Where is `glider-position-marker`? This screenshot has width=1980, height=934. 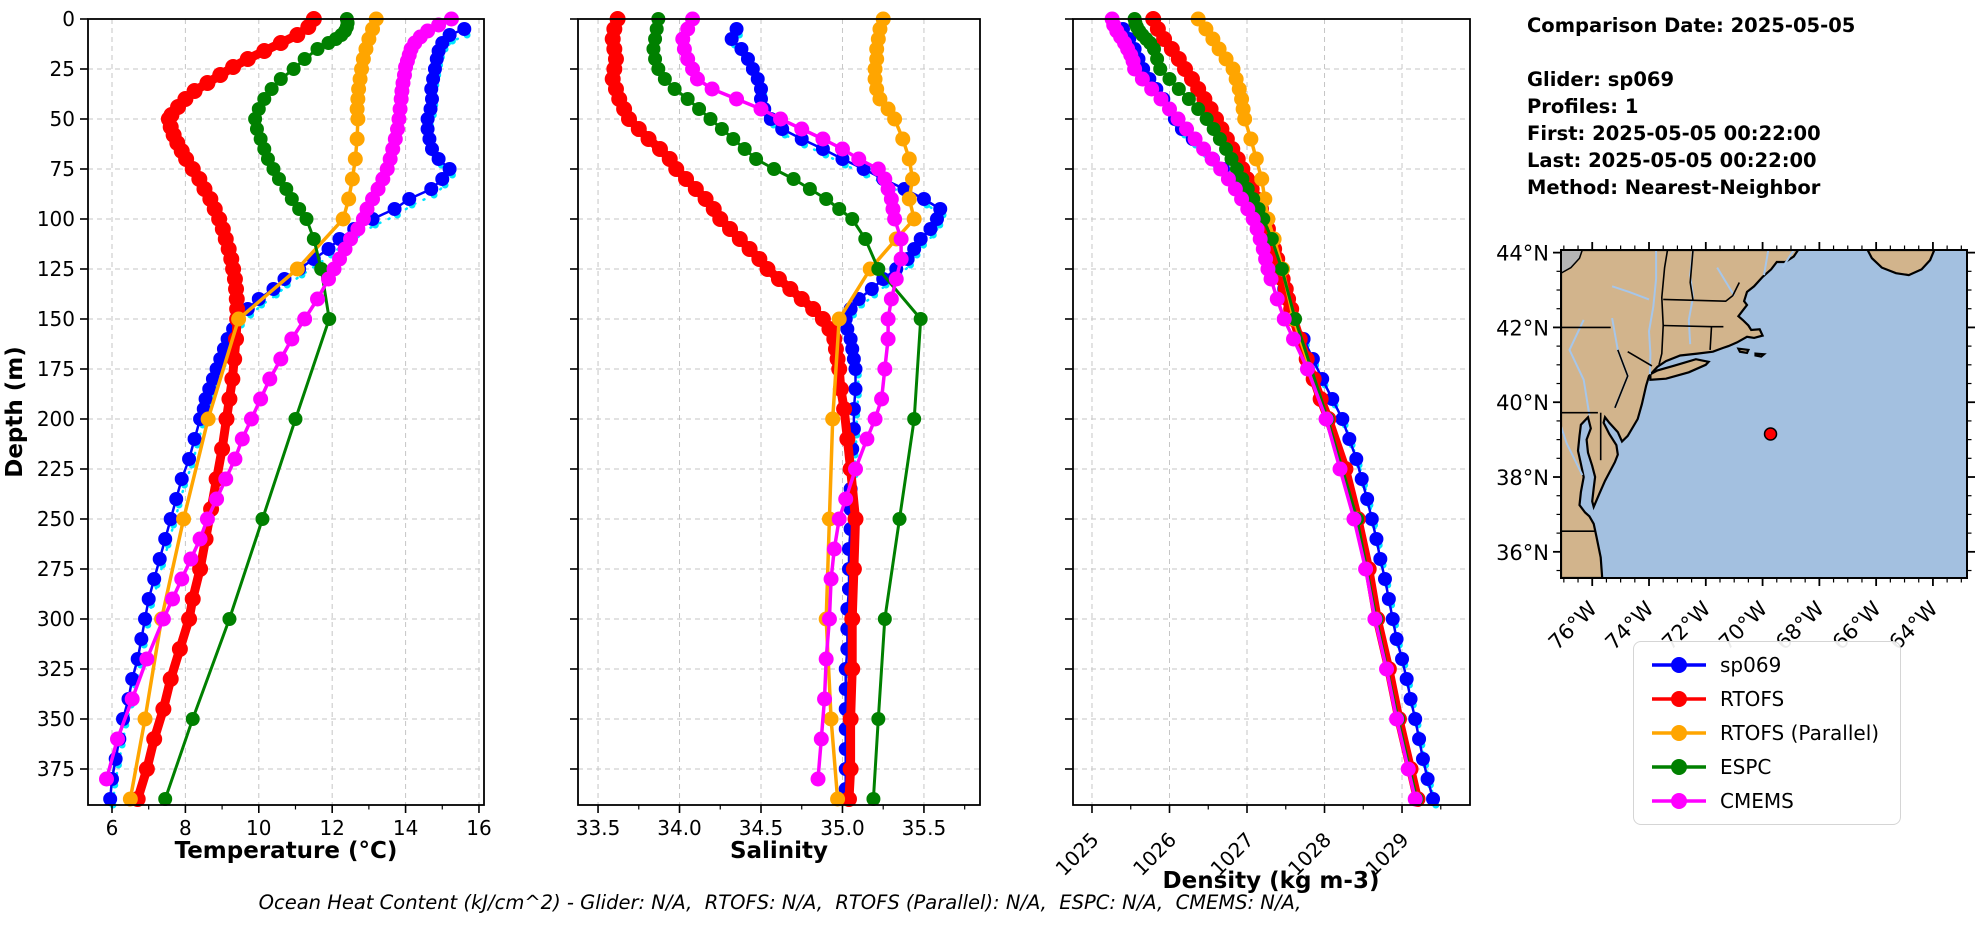
glider-position-marker is located at coordinates (1770, 434).